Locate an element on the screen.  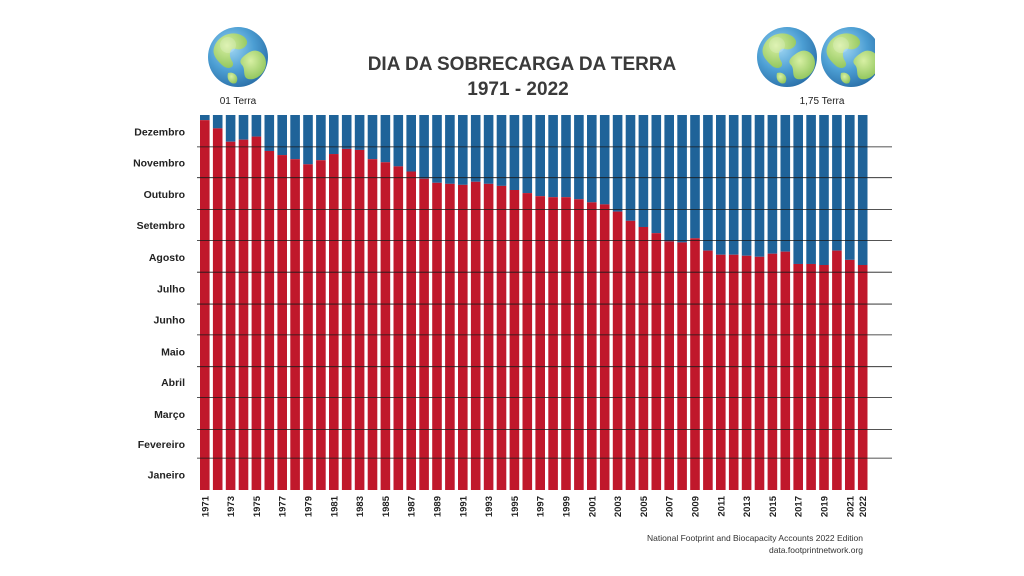
year-tick-label: 1985 is located at coordinates (386, 506).